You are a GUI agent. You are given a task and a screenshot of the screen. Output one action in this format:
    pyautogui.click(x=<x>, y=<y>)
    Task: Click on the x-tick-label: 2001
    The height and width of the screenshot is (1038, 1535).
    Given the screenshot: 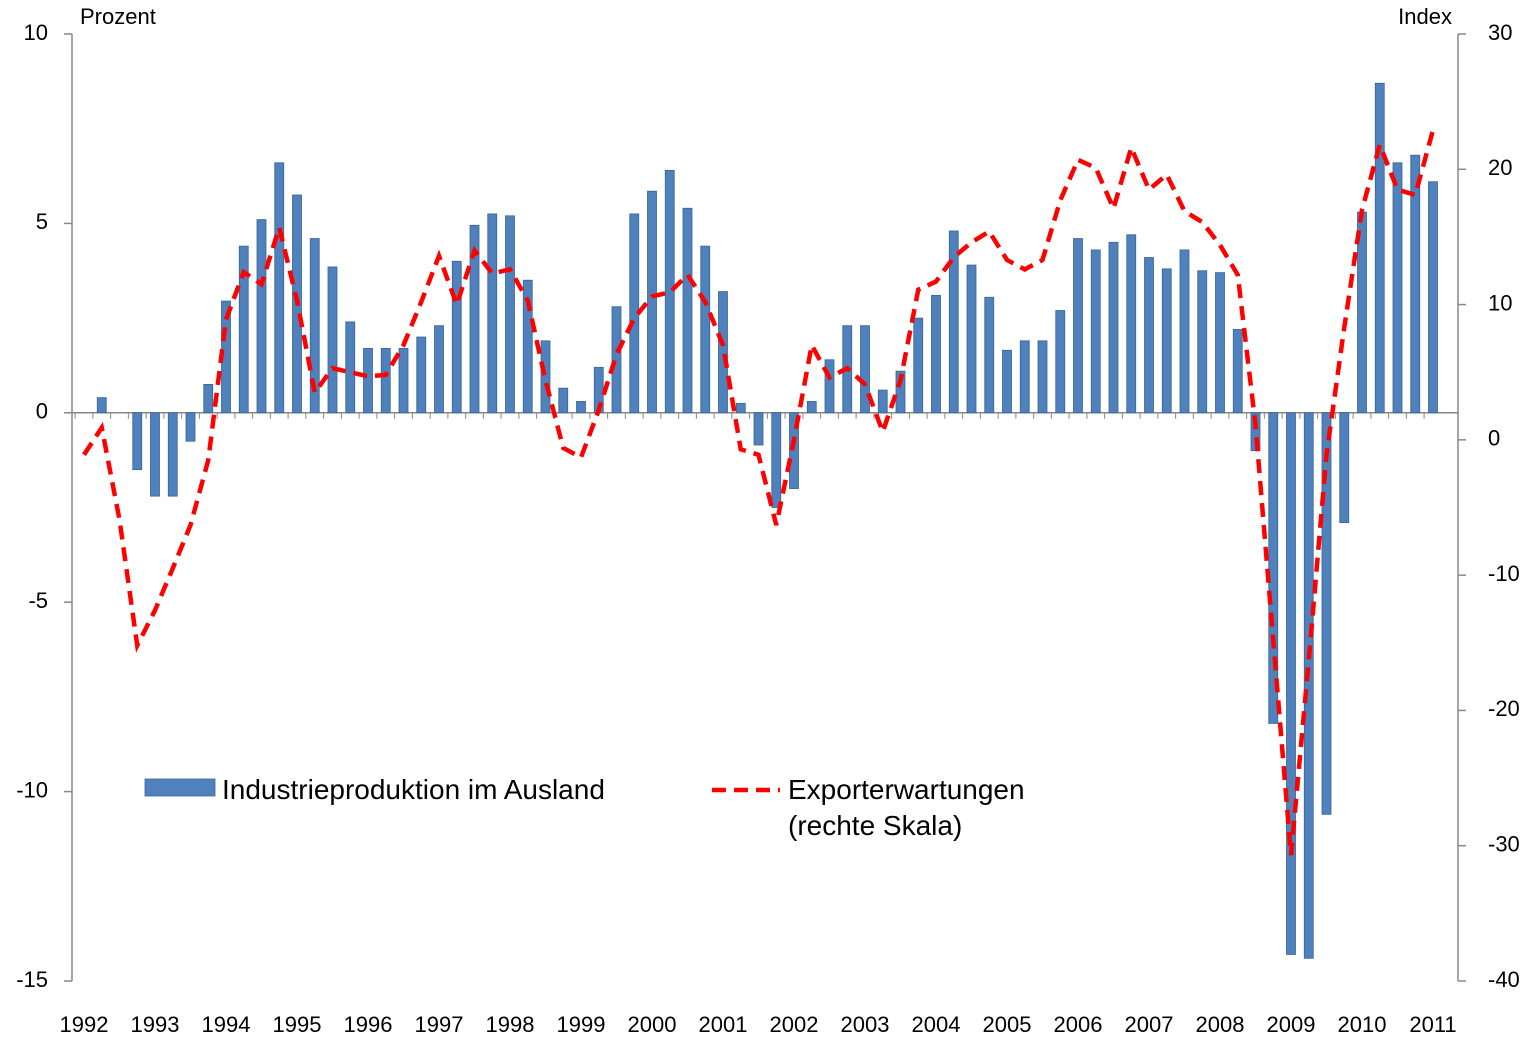 What is the action you would take?
    pyautogui.click(x=723, y=1024)
    